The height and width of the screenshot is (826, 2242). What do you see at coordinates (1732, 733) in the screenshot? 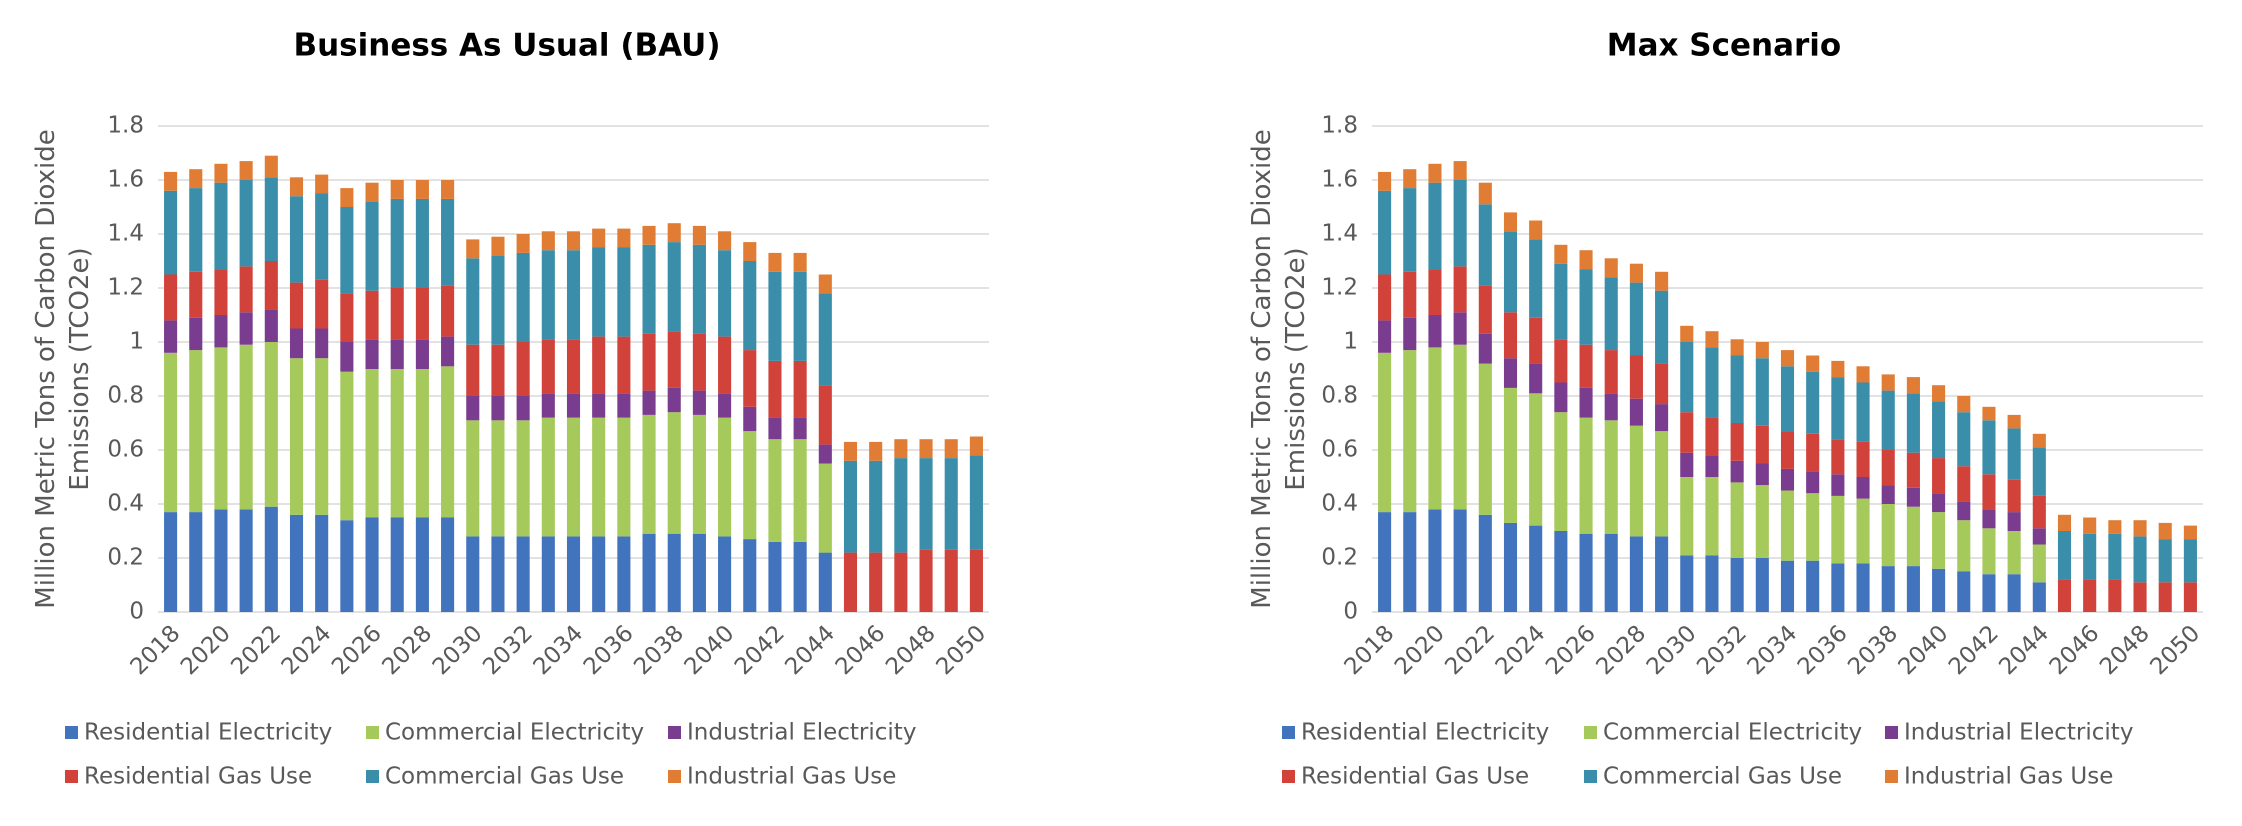
I see `legend-label: Commercial Electricity` at bounding box center [1732, 733].